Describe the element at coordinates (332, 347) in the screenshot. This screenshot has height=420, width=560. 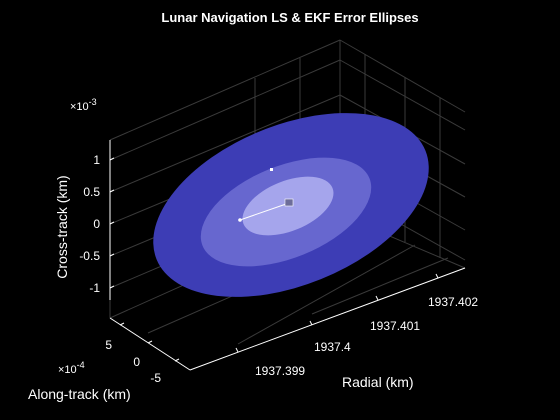
I see `x-tick-label: 1937.4` at that location.